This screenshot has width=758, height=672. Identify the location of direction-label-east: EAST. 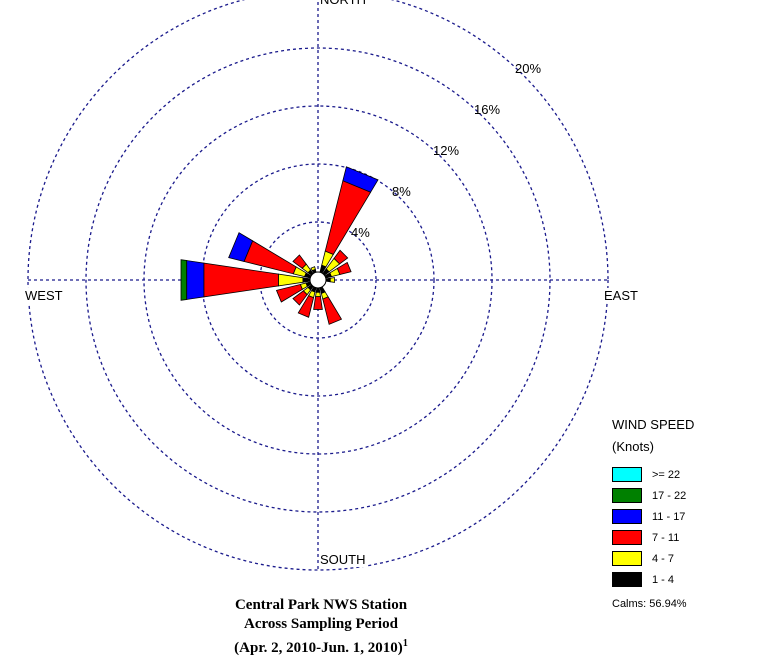
(621, 295).